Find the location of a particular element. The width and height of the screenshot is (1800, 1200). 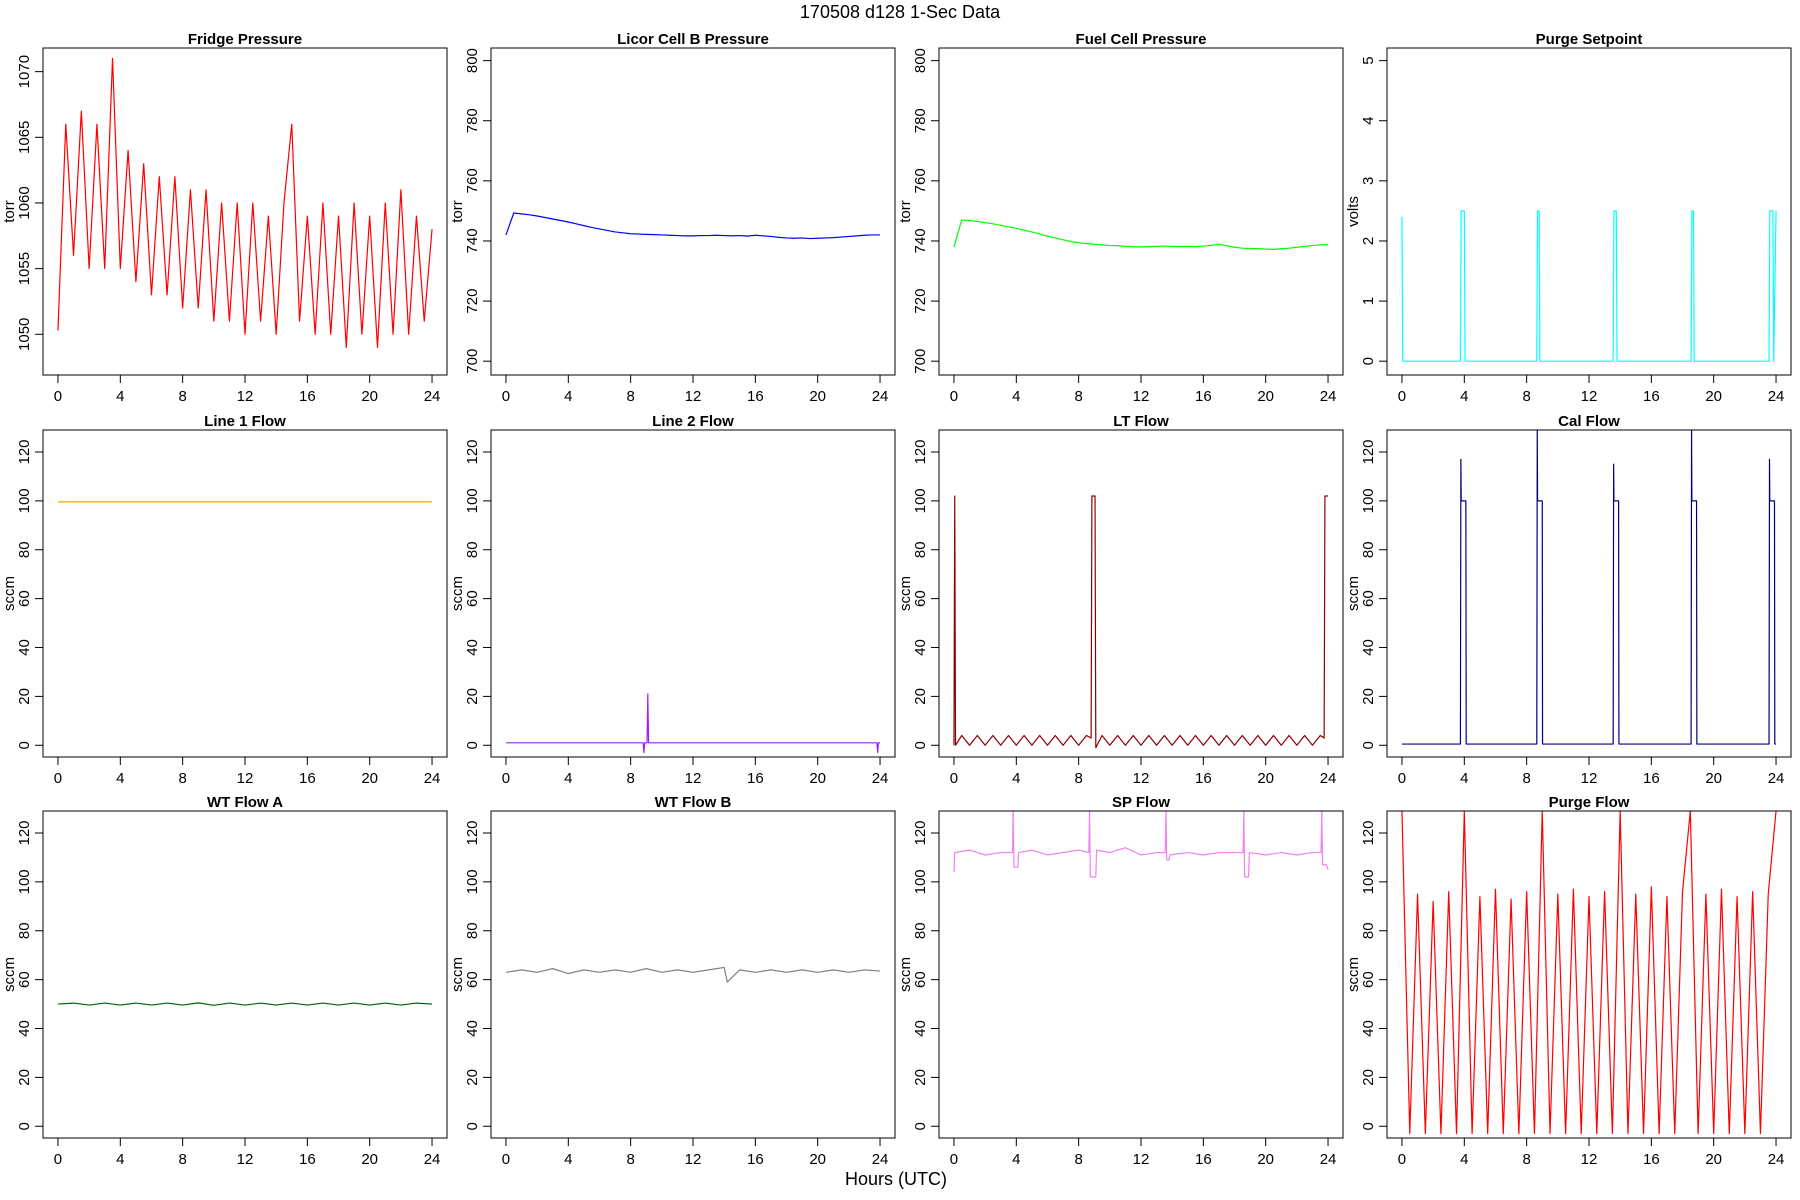

panel-title: Cal Flow is located at coordinates (1589, 421).